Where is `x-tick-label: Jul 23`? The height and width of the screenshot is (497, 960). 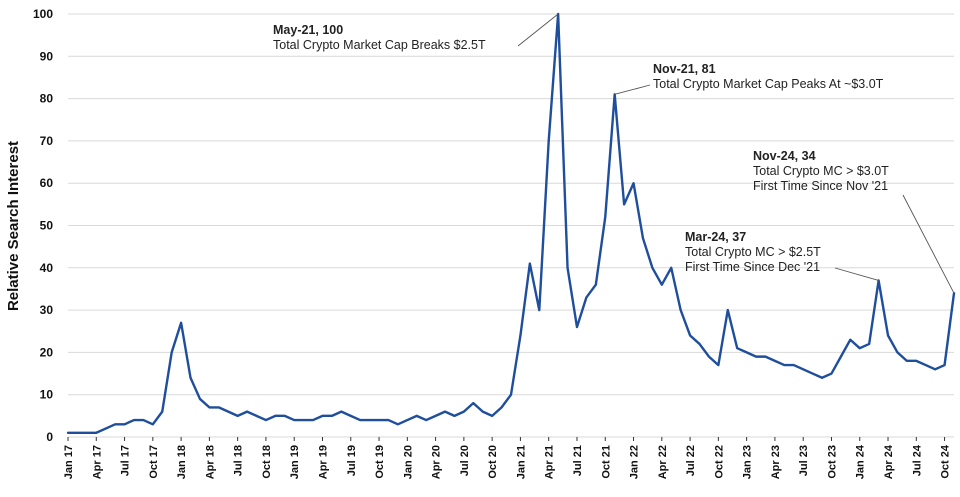
x-tick-label: Jul 23 is located at coordinates (804, 460).